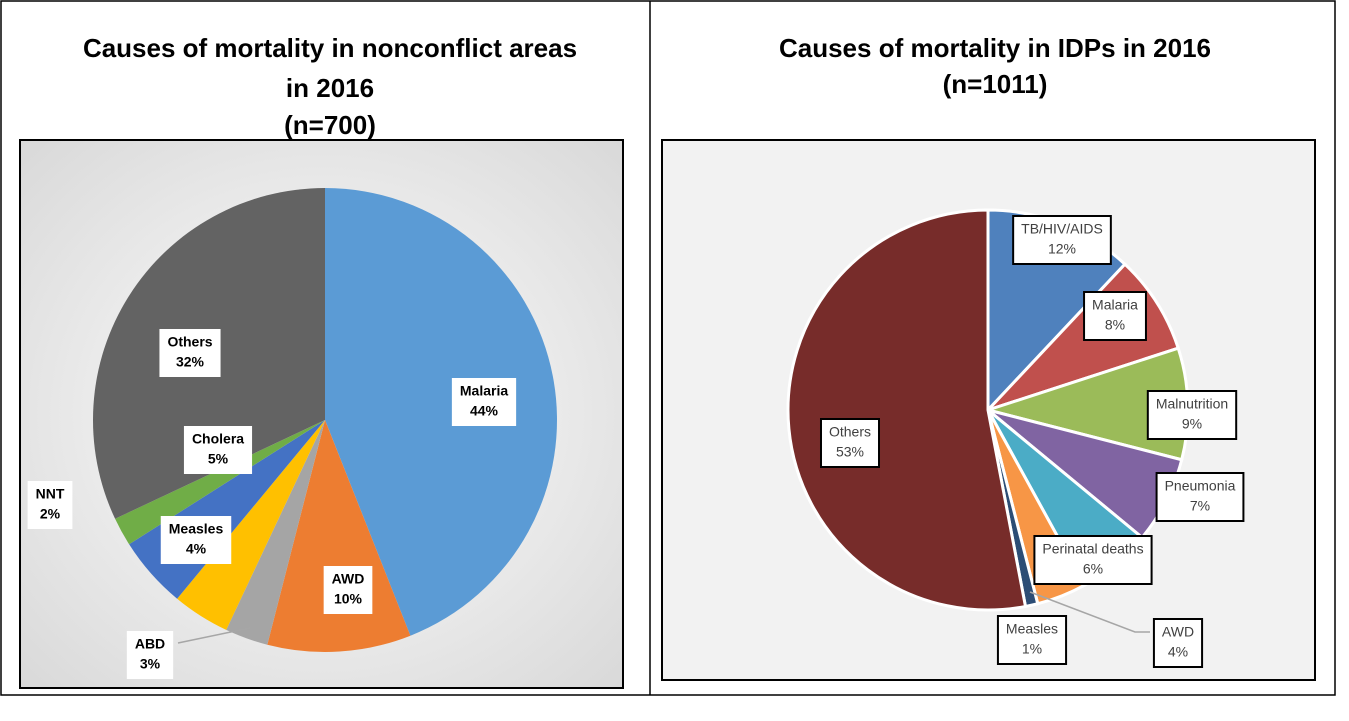 The width and height of the screenshot is (1349, 721). What do you see at coordinates (1062, 229) in the screenshot?
I see `slice-label: TB/HIV/AIDS` at bounding box center [1062, 229].